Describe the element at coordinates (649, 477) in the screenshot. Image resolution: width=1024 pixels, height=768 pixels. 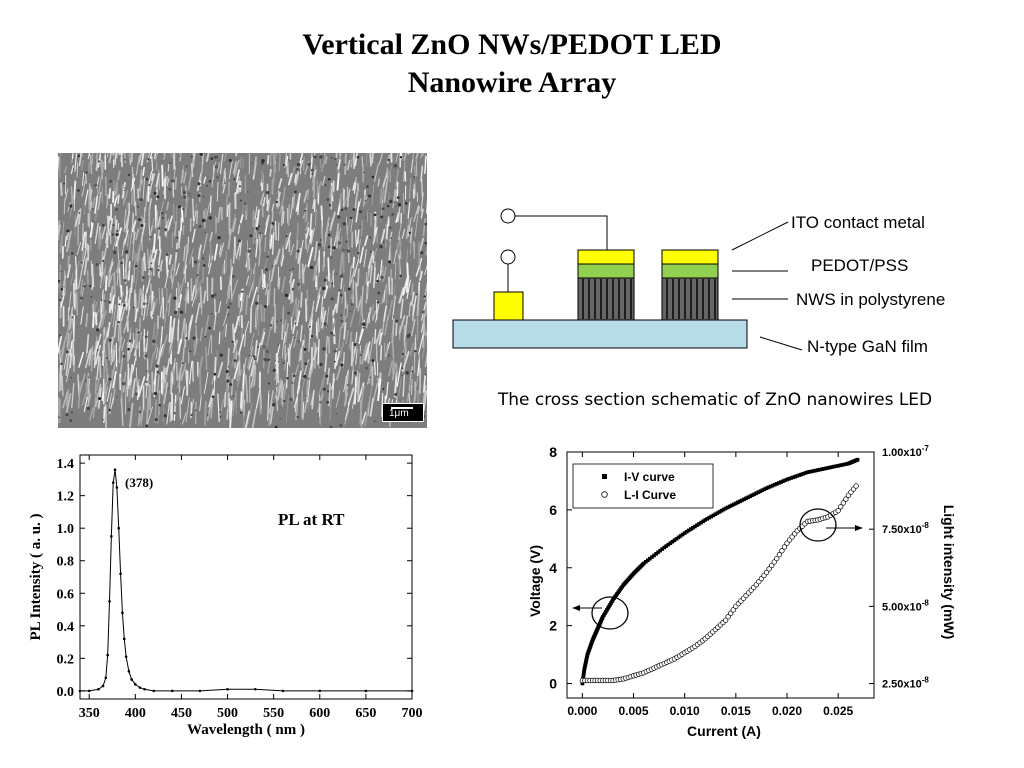
I see `legend-iv-label: I-V curve` at that location.